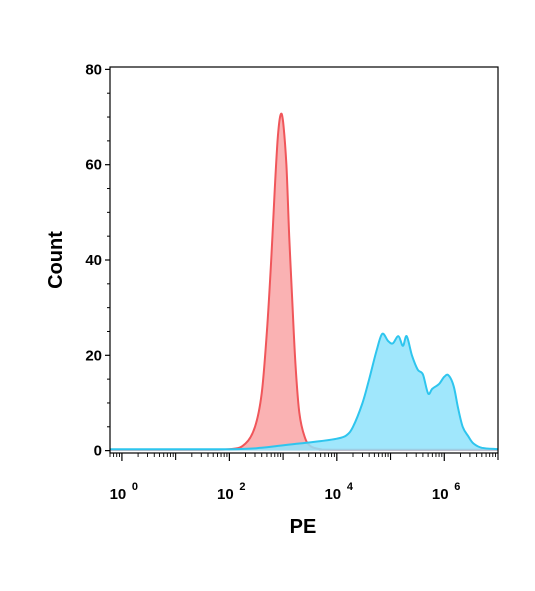 This screenshot has width=535, height=591. Describe the element at coordinates (303, 527) in the screenshot. I see `x-axis-title: PE` at that location.